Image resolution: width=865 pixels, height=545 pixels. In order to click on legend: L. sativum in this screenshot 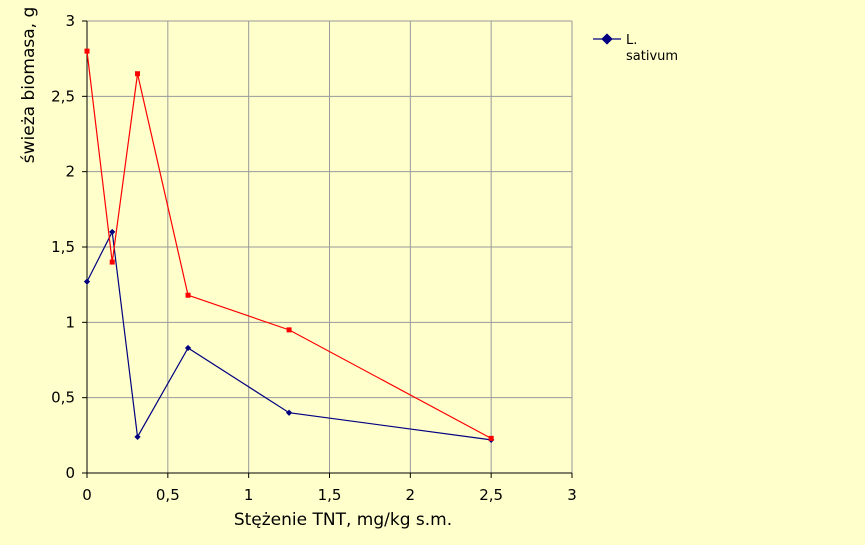, I will do `click(635, 48)`.